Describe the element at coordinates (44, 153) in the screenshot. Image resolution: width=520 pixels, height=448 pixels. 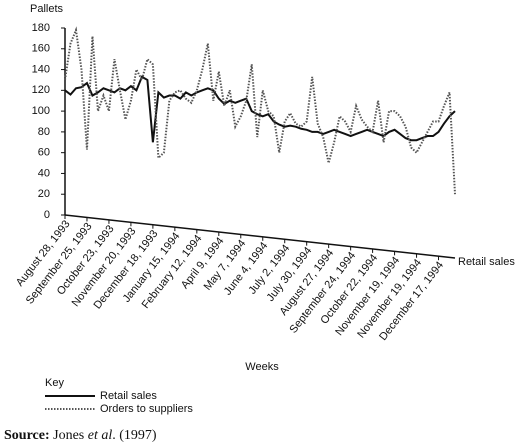
I see `y-tick-label: 60` at that location.